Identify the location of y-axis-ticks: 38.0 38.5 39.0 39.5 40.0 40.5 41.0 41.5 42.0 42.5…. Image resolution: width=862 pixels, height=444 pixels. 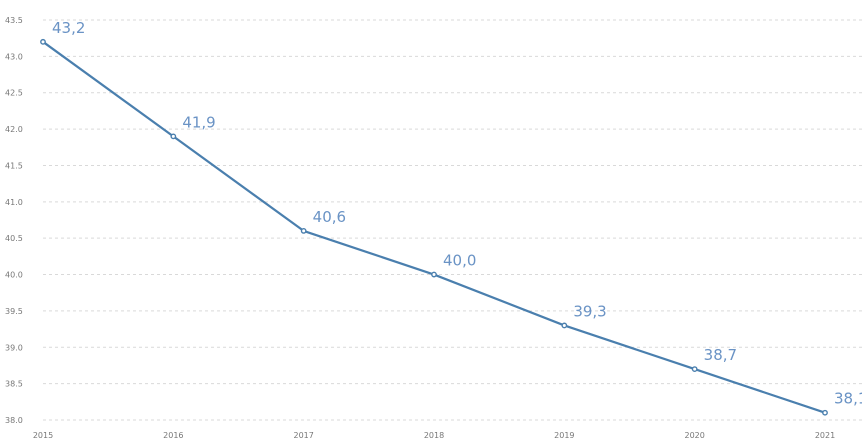
(14, 220).